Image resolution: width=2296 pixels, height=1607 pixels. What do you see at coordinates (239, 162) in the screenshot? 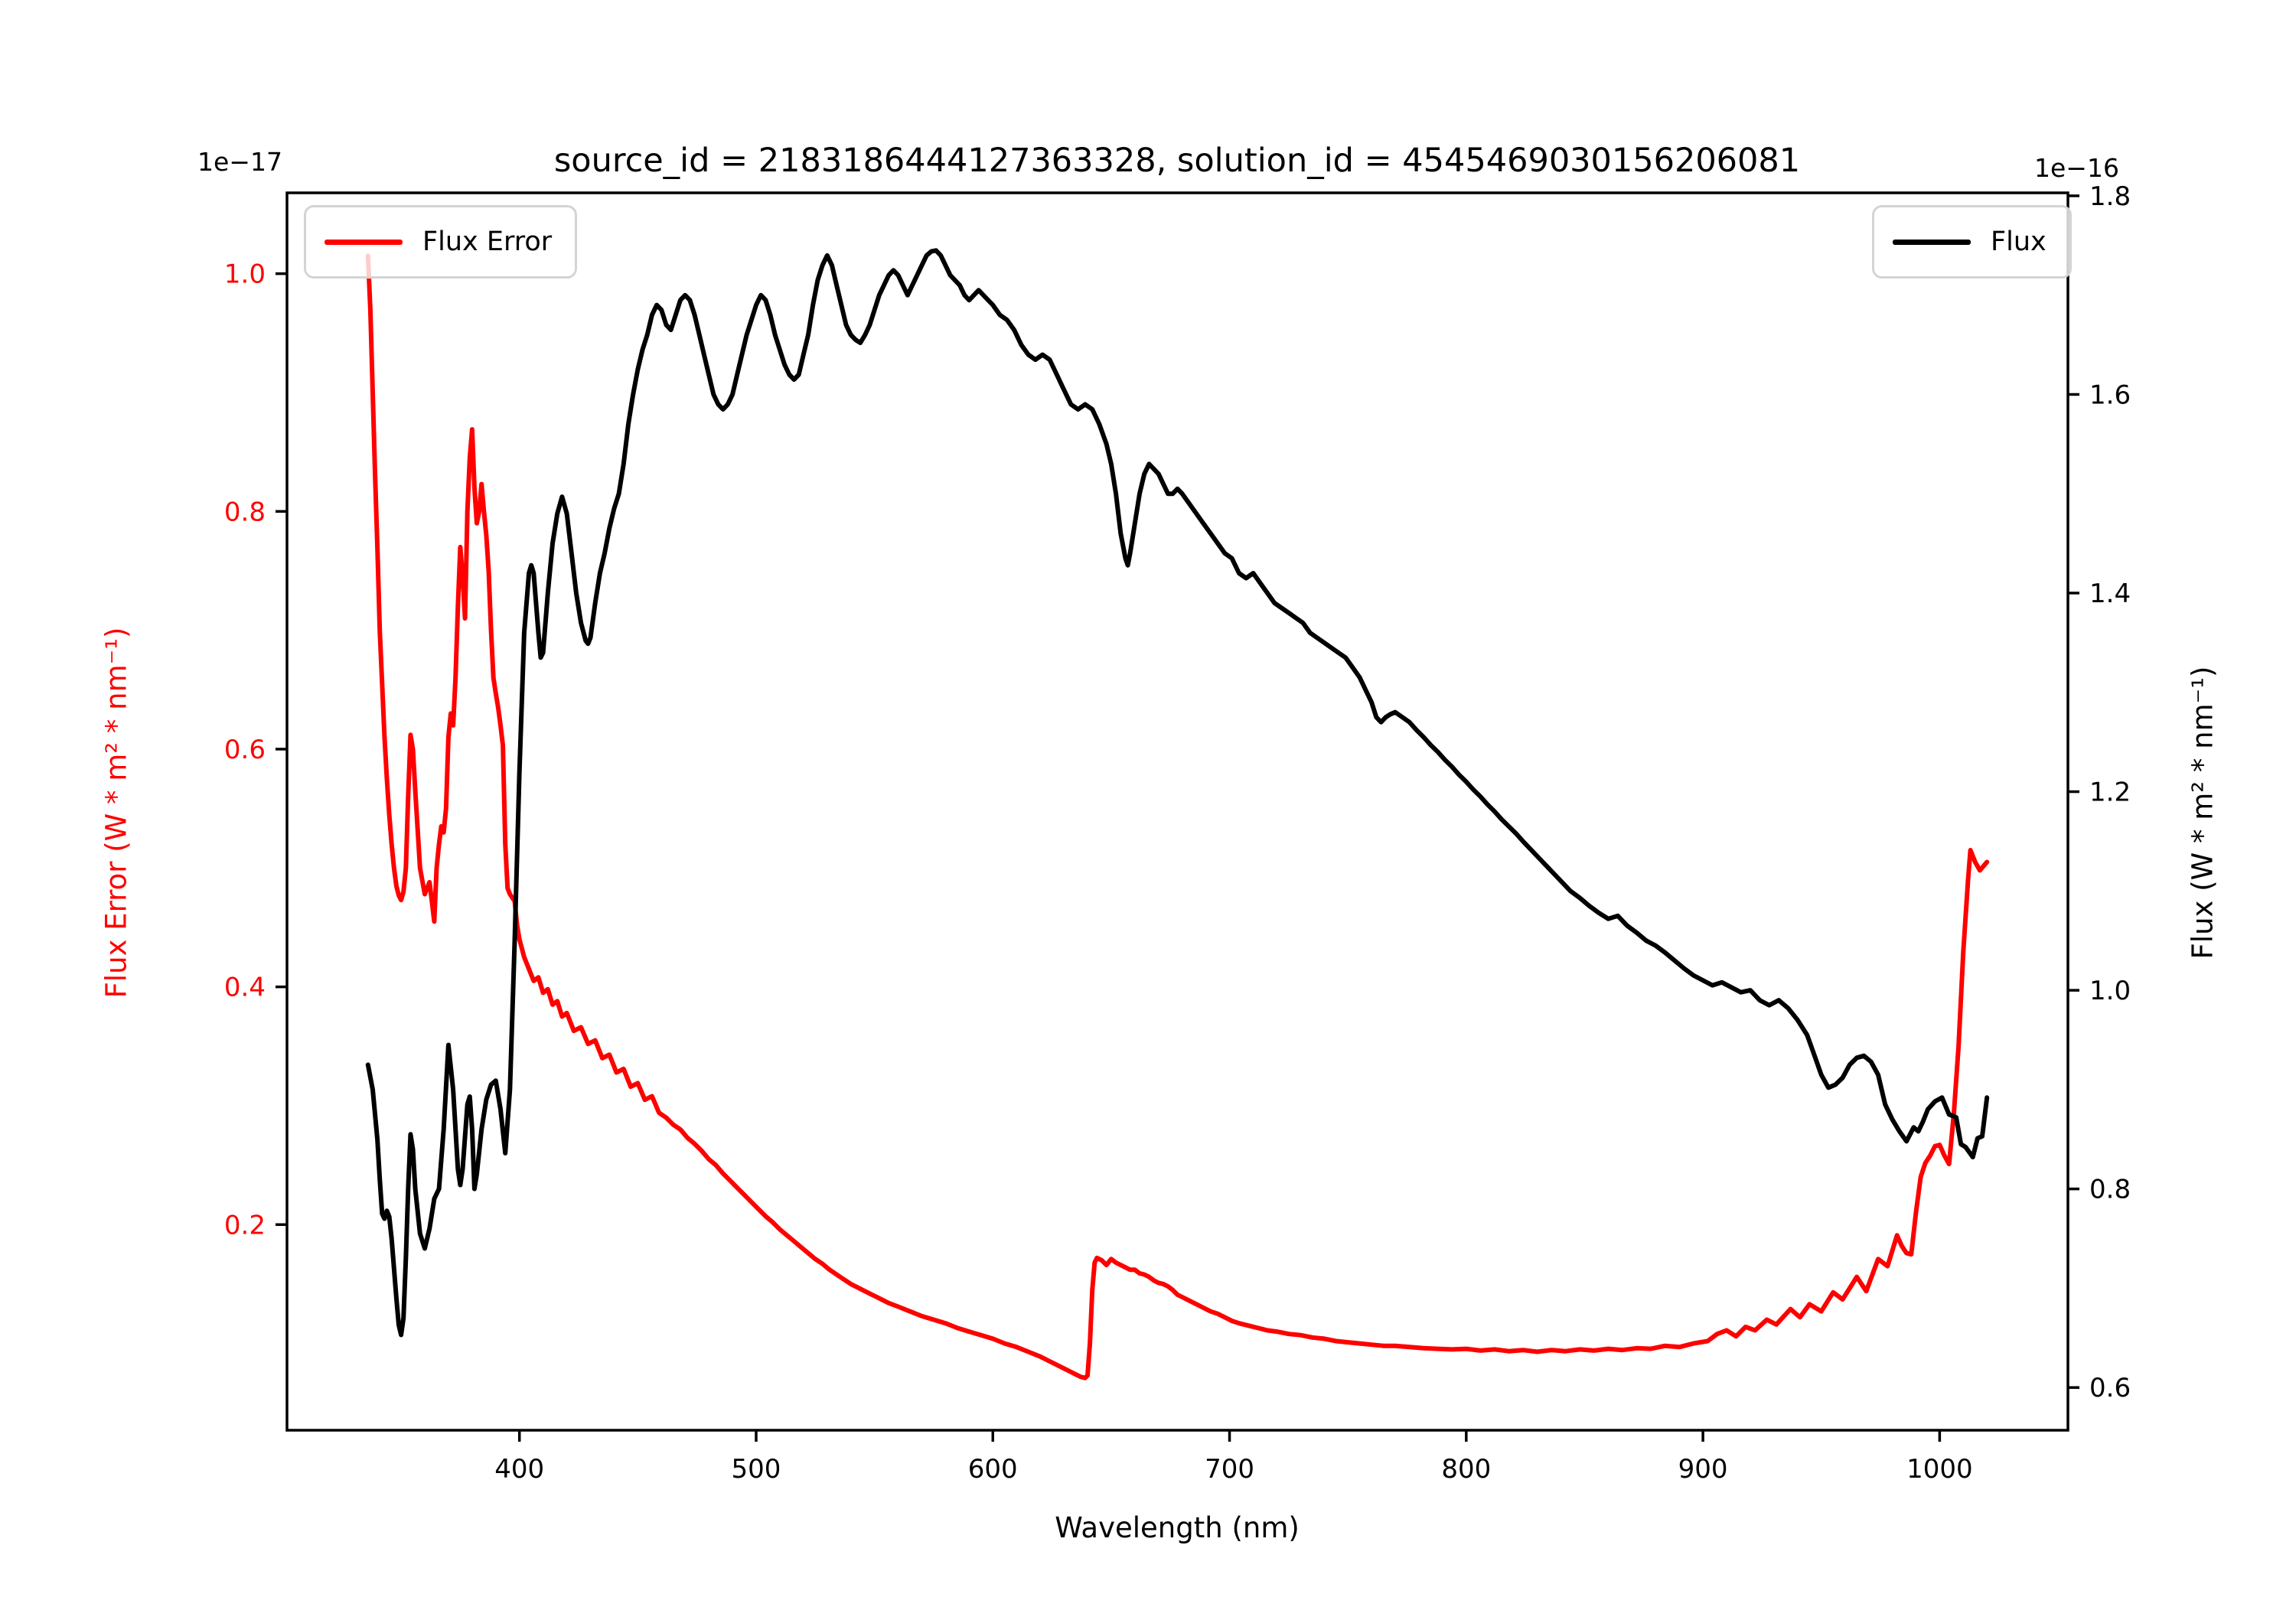
I see `left-axis-offset-text: 1e−17` at bounding box center [239, 162].